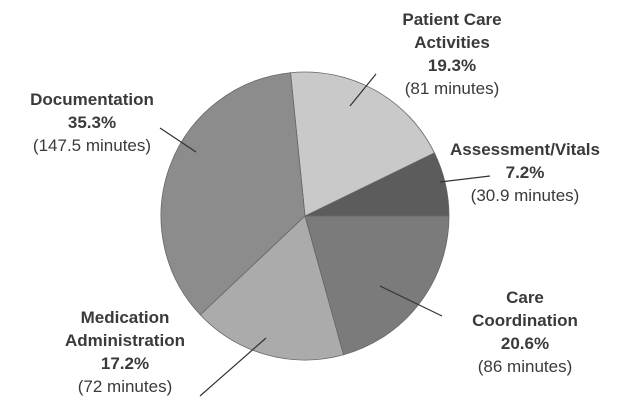  I want to click on slice-name: Medication Administration, so click(125, 329).